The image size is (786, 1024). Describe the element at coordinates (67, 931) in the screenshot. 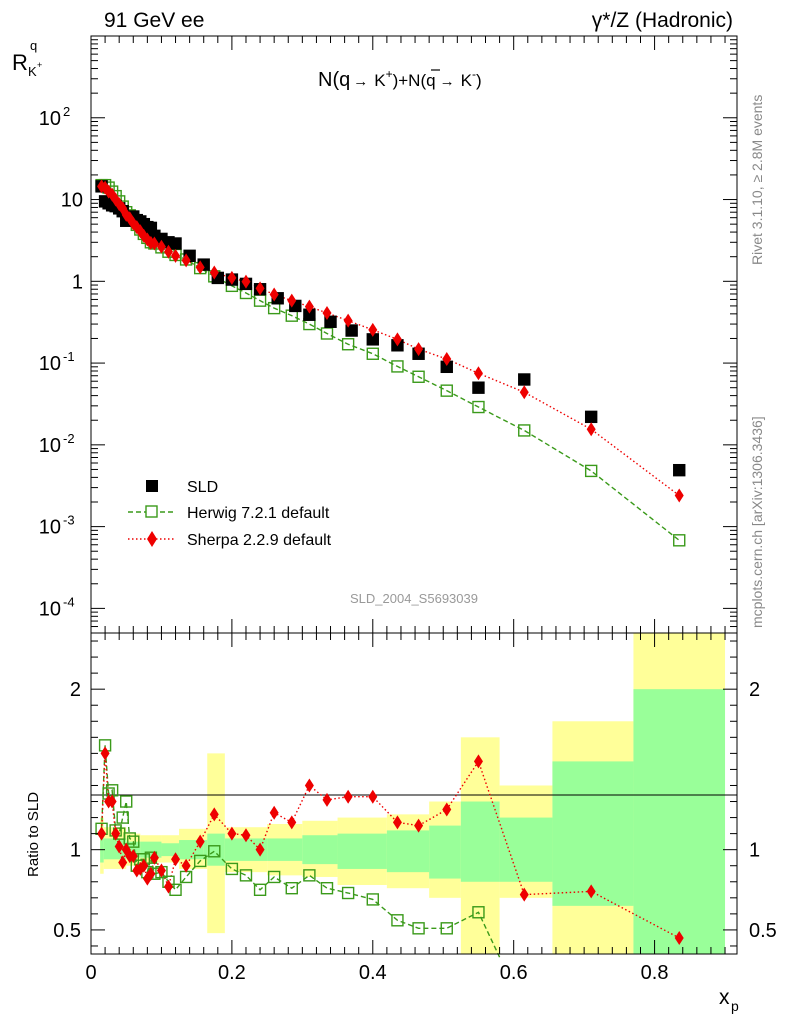

I see `ratio-y-tick-label: 0.5` at that location.